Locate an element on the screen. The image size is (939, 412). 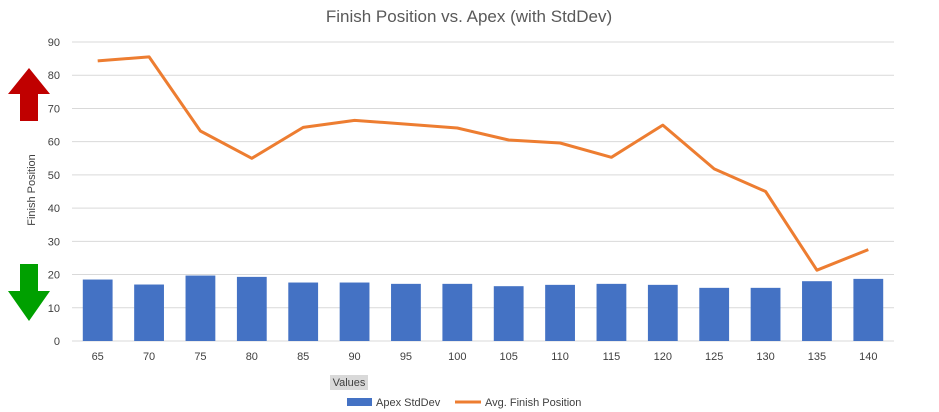
bar-series is located at coordinates (483, 308).